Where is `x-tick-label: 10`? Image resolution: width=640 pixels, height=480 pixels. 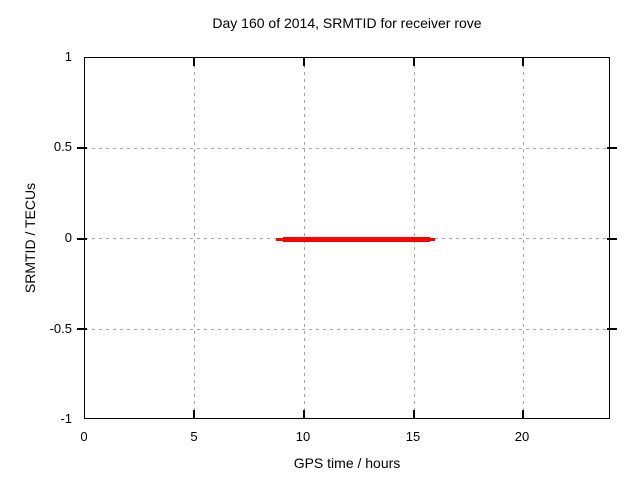 x-tick-label: 10 is located at coordinates (303, 436).